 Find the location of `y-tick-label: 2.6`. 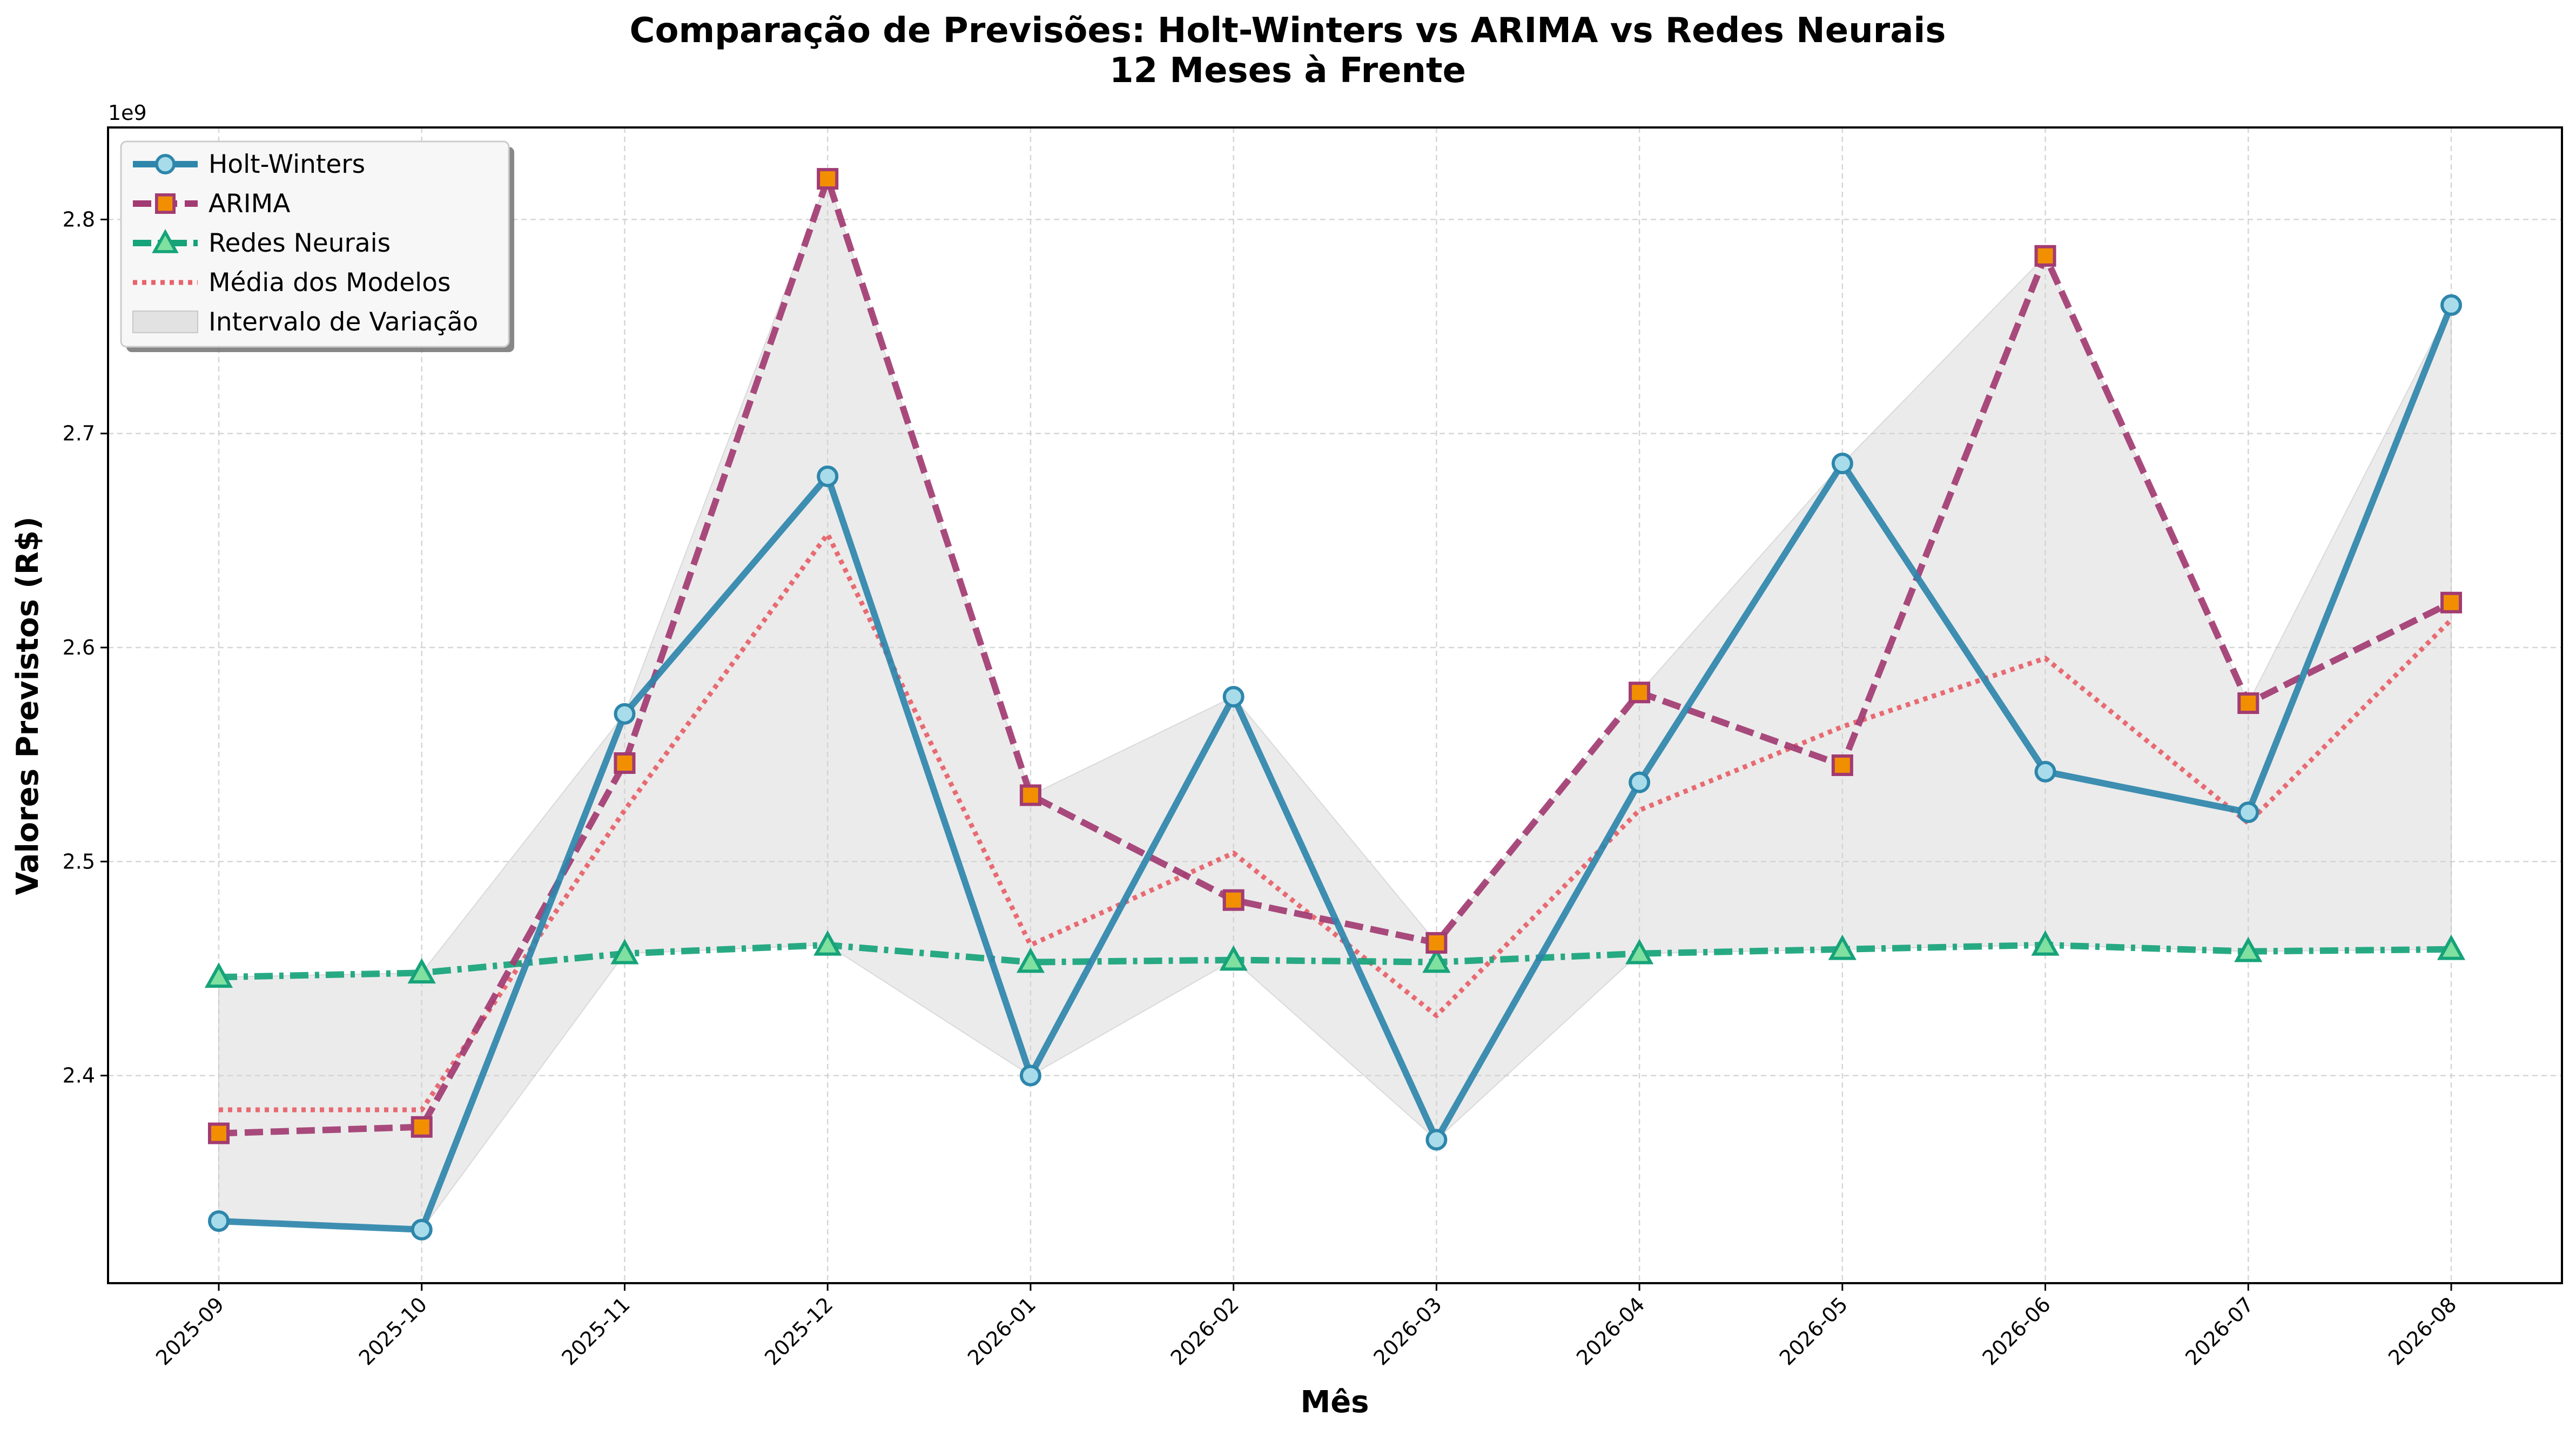

y-tick-label: 2.6 is located at coordinates (79, 648).